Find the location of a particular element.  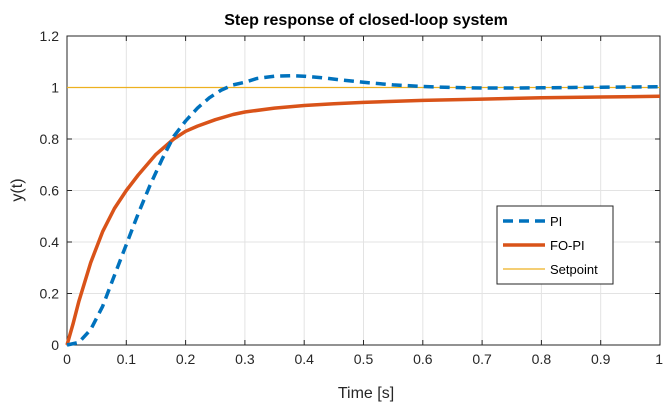

chart-title: Step response of closed-loop system is located at coordinates (366, 20).